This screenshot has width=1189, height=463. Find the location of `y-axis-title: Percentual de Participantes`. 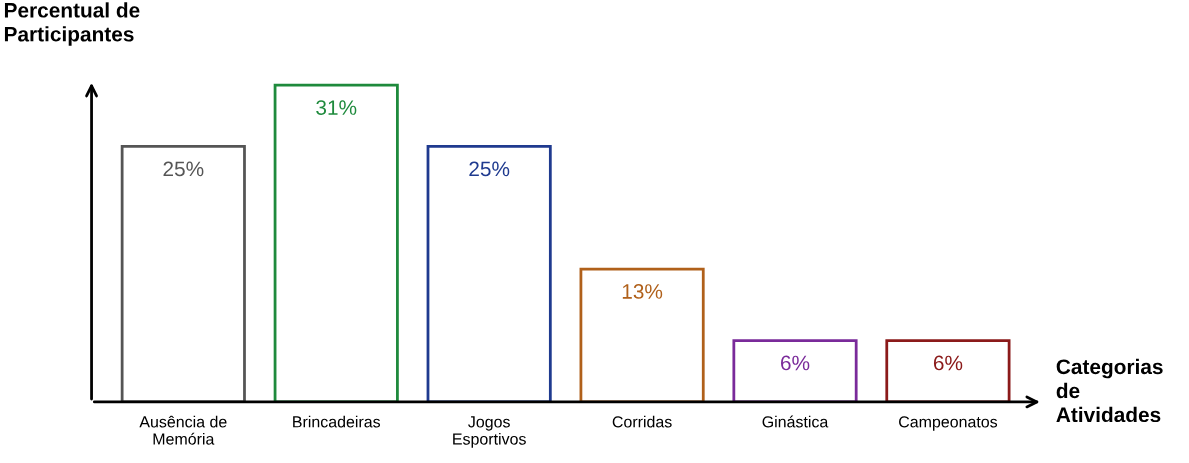

y-axis-title: Percentual de Participantes is located at coordinates (72, 24).